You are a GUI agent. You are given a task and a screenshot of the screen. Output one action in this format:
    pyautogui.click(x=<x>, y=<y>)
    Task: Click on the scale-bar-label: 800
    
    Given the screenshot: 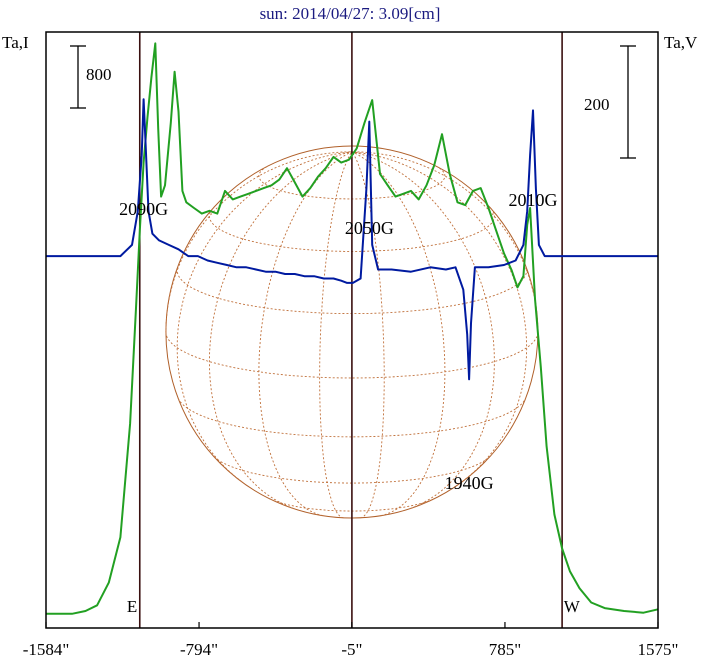 What is the action you would take?
    pyautogui.click(x=99, y=74)
    